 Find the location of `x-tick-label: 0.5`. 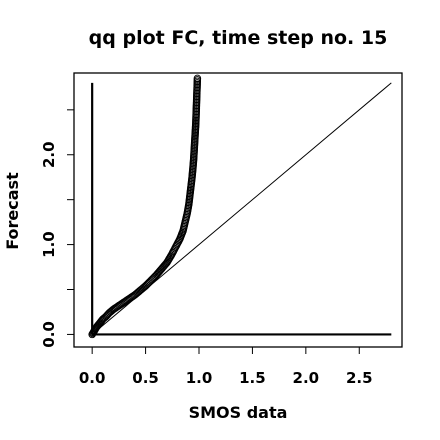

x-tick-label: 0.5 is located at coordinates (145, 378).